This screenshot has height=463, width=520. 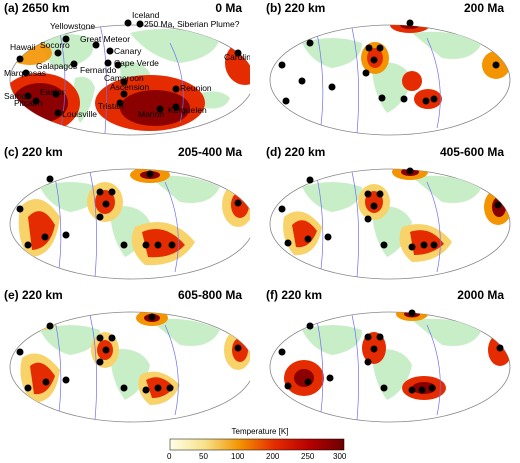 I want to click on label-ascension: Ascension, so click(x=129, y=87).